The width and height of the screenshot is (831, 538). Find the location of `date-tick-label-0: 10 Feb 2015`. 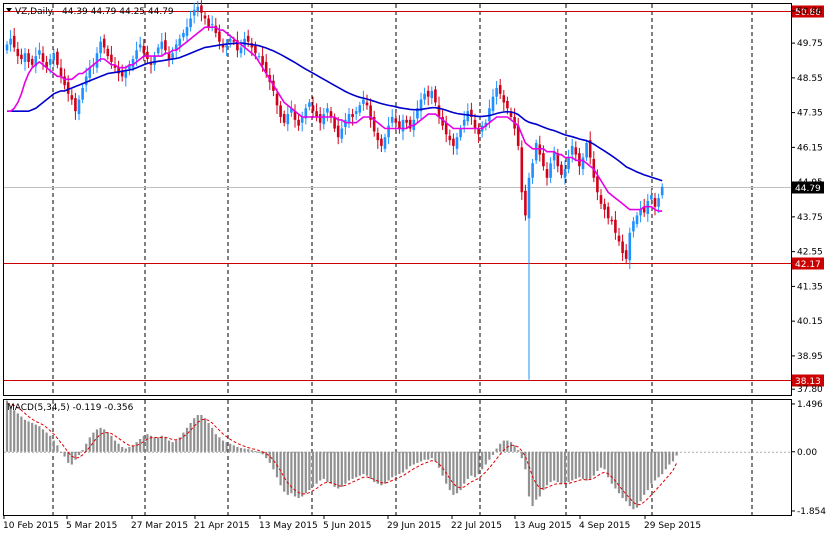

date-tick-label-0: 10 Feb 2015 is located at coordinates (31, 526).